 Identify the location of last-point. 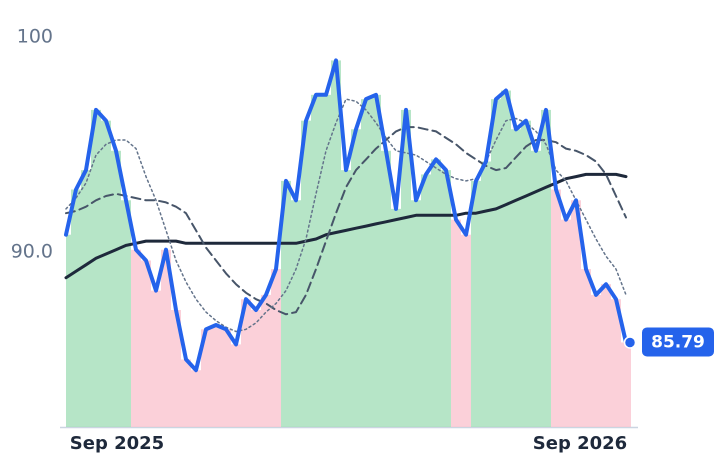
(630, 342).